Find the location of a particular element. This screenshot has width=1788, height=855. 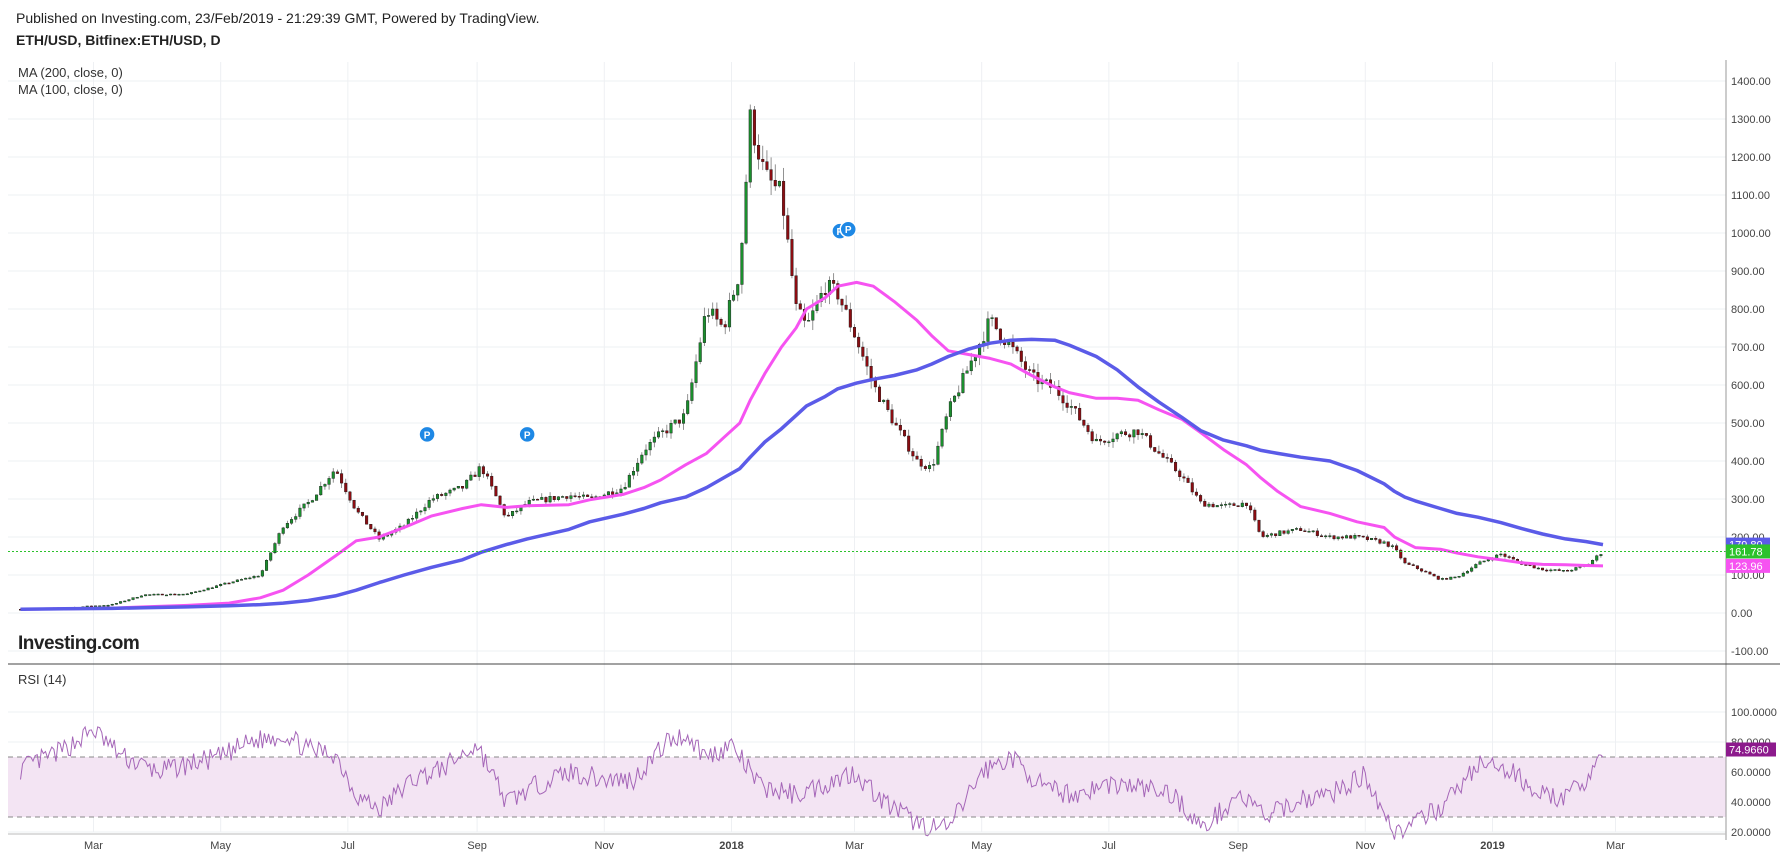

ma100-value-tag-text: 123.96 is located at coordinates (1746, 567).